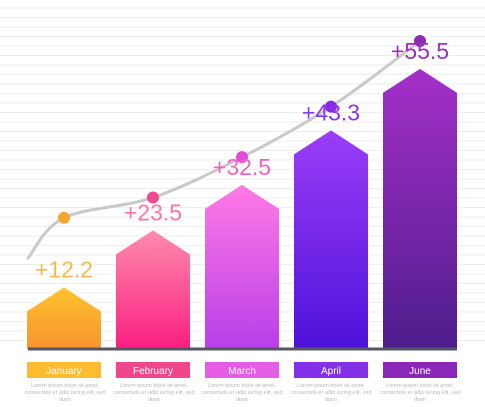  I want to click on value-label-march: +32.5, so click(242, 167).